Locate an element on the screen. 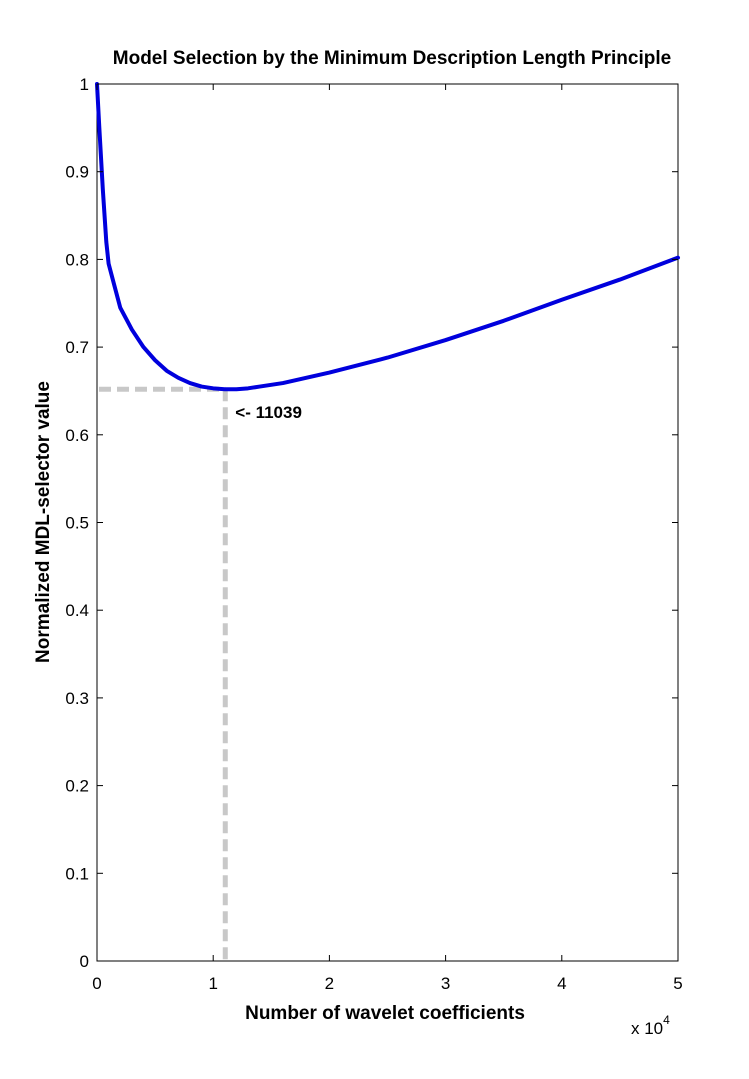 This screenshot has width=749, height=1079. x-tick-label: 5 is located at coordinates (677, 983).